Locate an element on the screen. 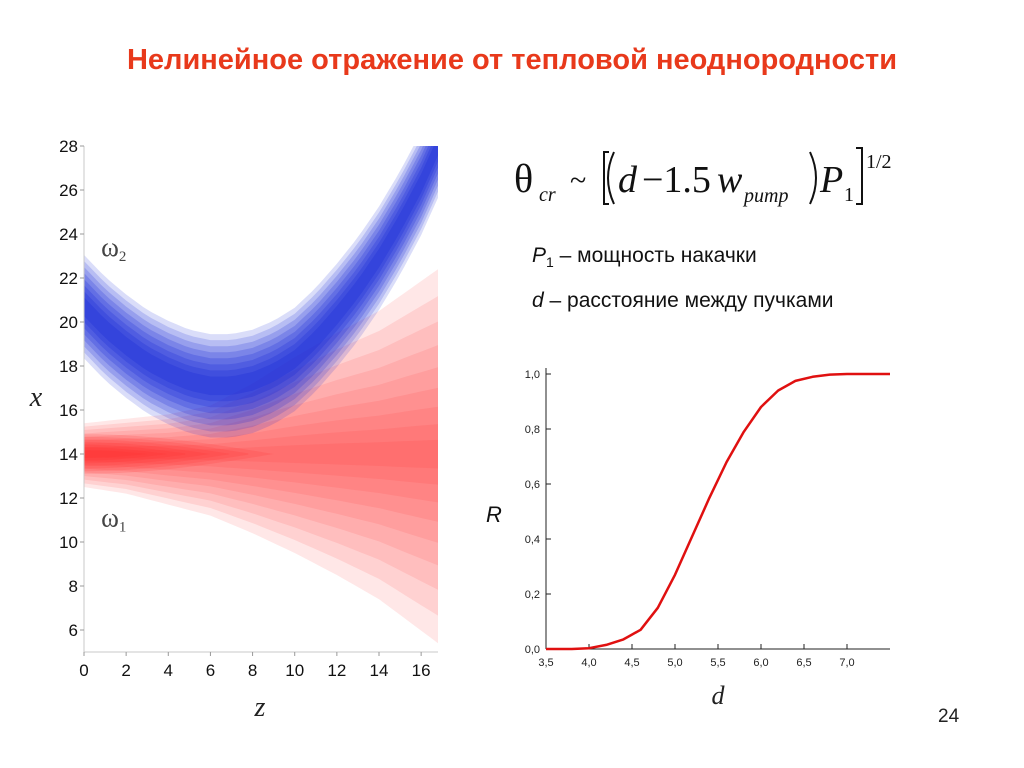 This screenshot has width=1024, height=768. y-tick-label: 0,0 is located at coordinates (532, 650).